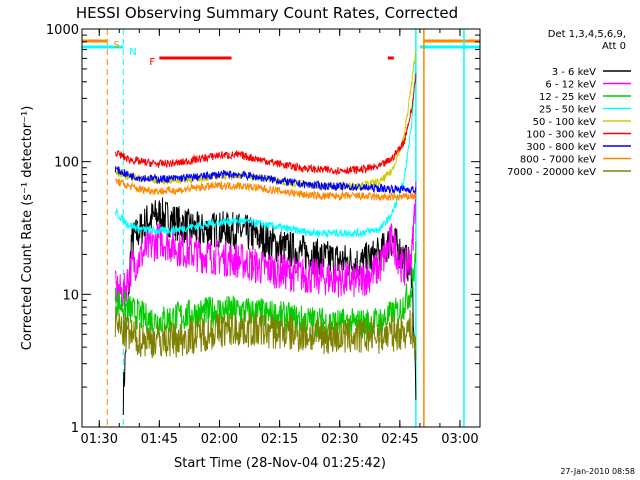 The image size is (640, 480). I want to click on flag-label-f: F, so click(152, 62).